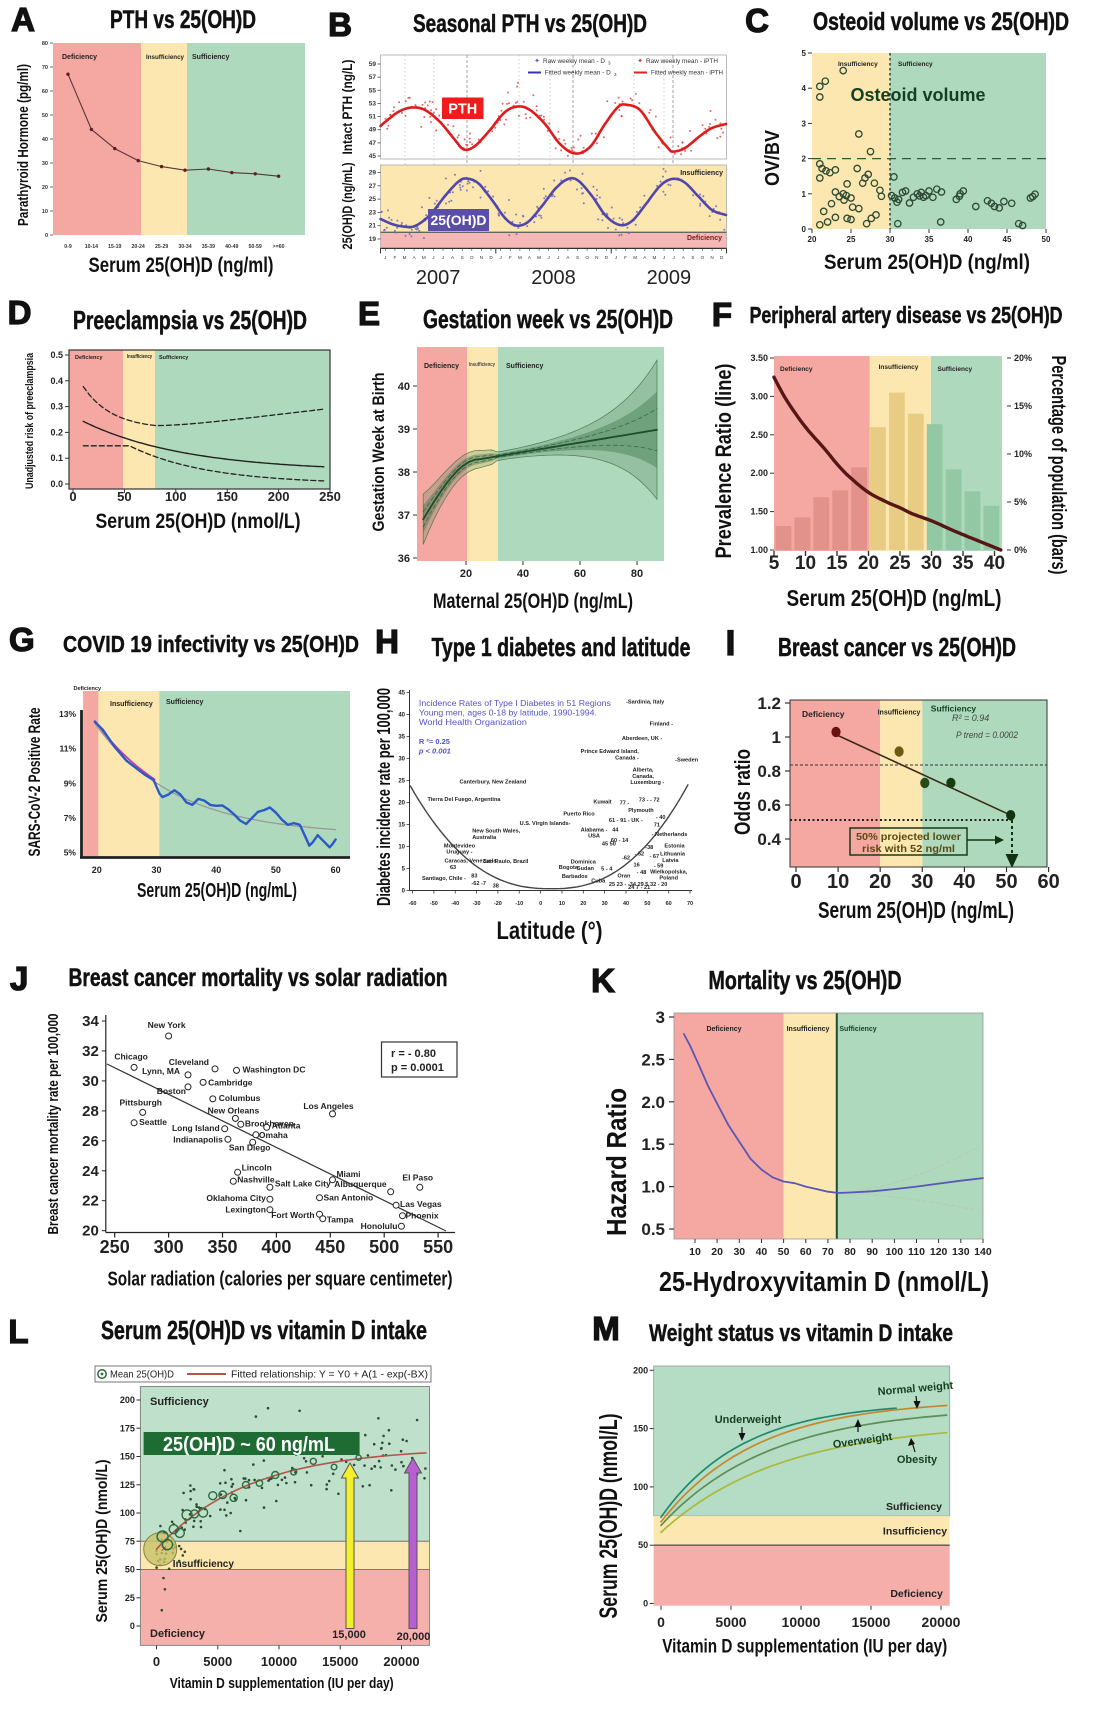 The height and width of the screenshot is (1711, 1108). I want to click on svg-text: Serum 25(OH)D (ng/mL), so click(217, 891).